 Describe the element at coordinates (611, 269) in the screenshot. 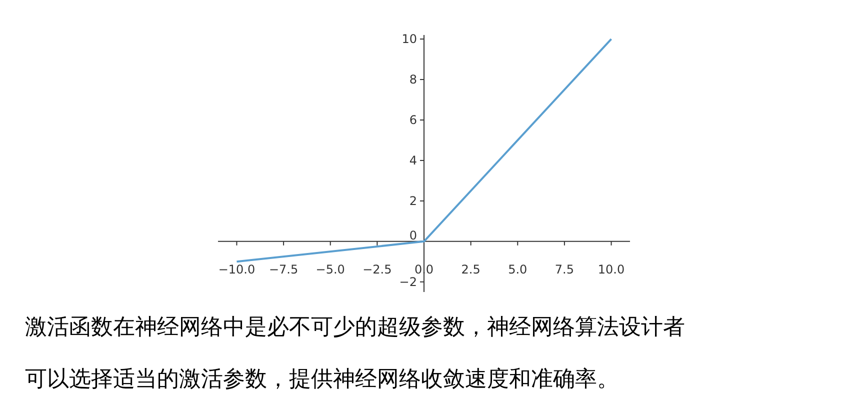

I see `x-tick-label: 10.0` at that location.